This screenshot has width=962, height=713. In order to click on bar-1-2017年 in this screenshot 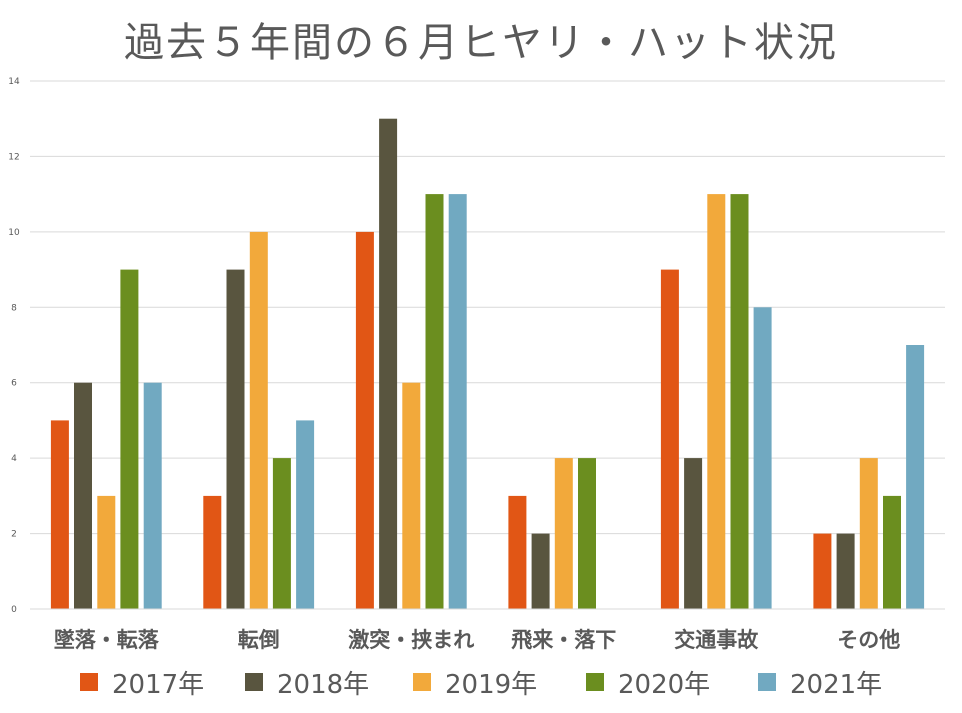, I will do `click(59, 514)`.